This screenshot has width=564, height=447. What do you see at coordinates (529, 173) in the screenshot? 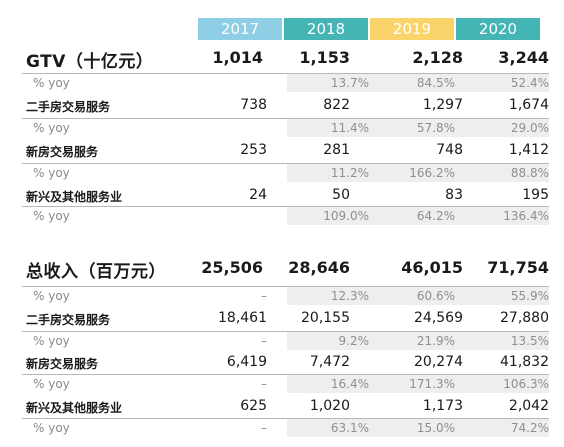
I see `yoy-2020: 88.8%` at bounding box center [529, 173].